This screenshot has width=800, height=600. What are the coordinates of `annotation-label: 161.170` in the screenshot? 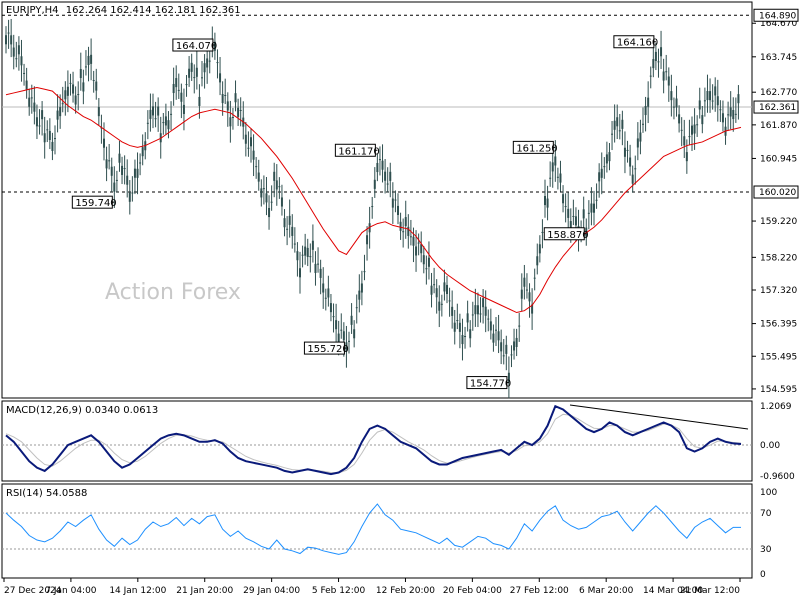 It's located at (358, 151).